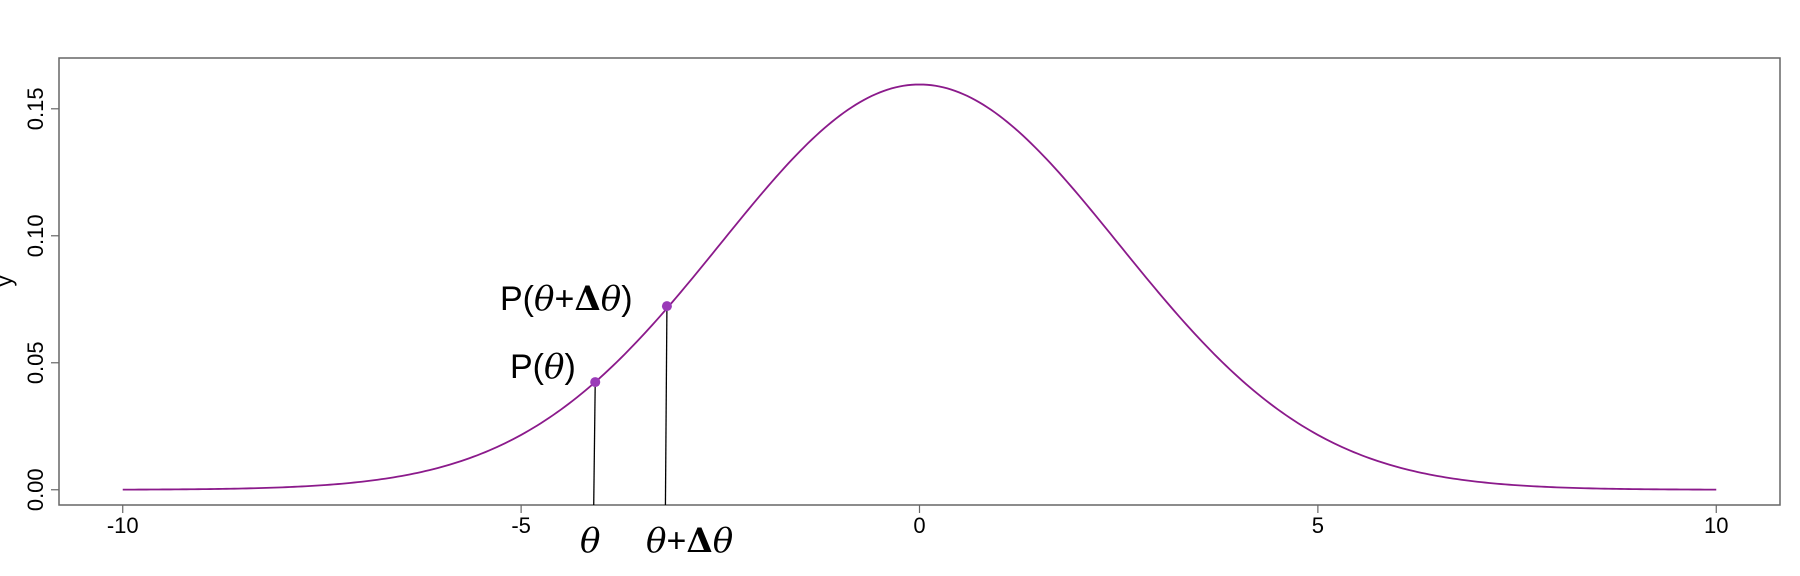  Describe the element at coordinates (41, 299) in the screenshot. I see `y-axis: 0.00 0.05 0.10 0.15` at that location.